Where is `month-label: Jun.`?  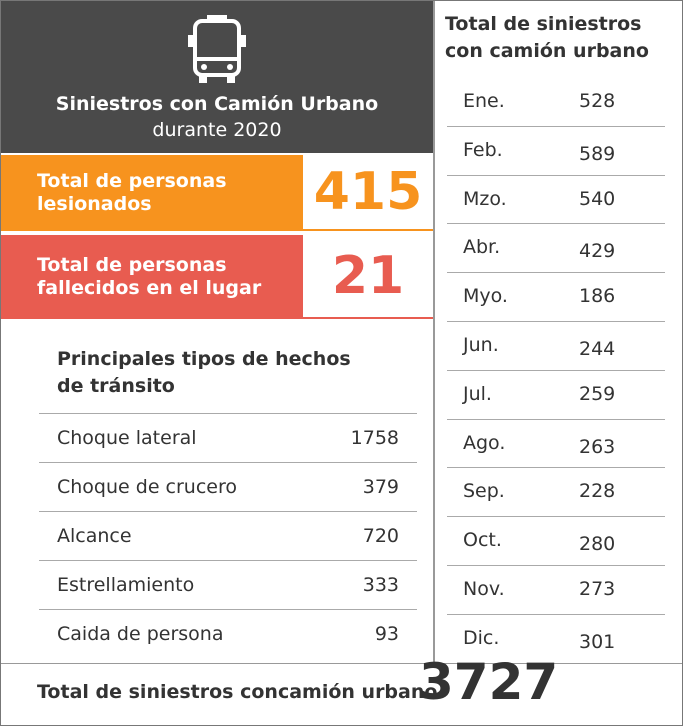 month-label: Jun. is located at coordinates (481, 345).